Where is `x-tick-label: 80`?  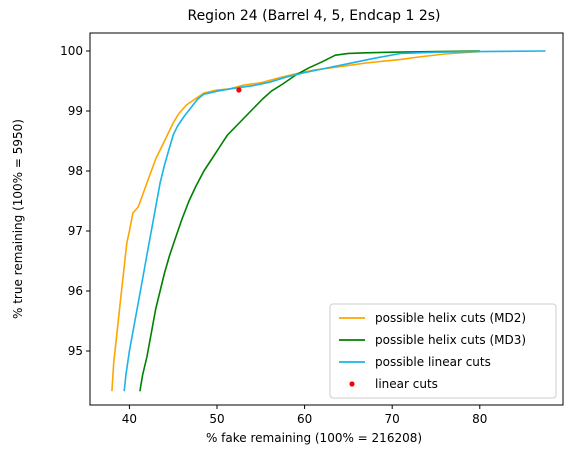 x-tick-label: 80 is located at coordinates (479, 419).